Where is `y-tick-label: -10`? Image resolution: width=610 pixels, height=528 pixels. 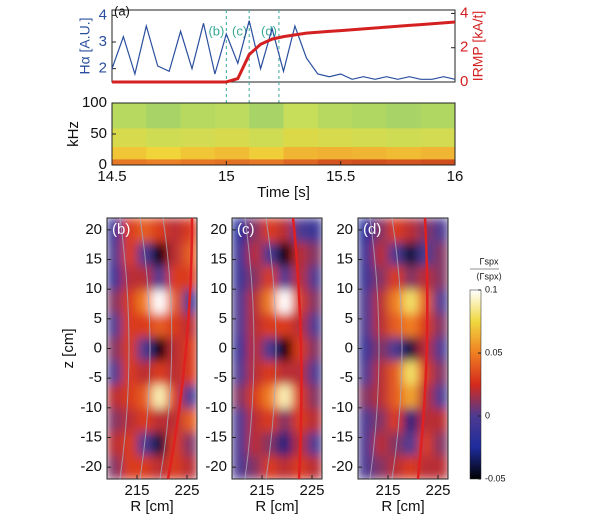
y-tick-label: -10 is located at coordinates (342, 407).